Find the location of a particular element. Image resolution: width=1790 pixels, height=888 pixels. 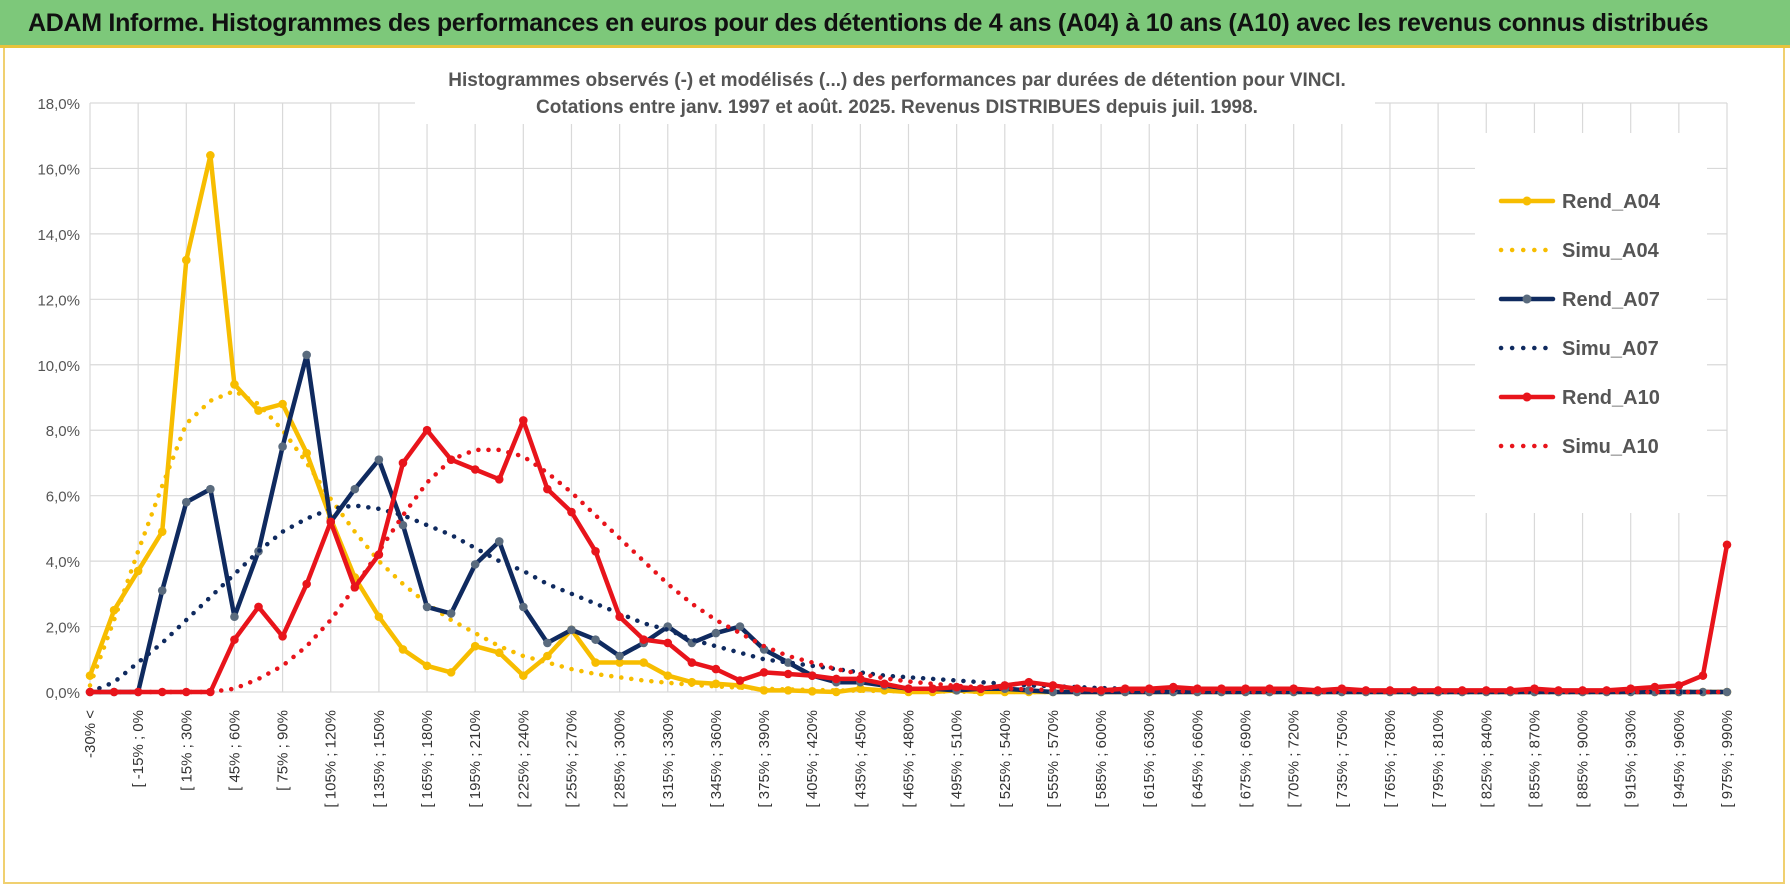

x-tick-label: [ 915% ; 930% is located at coordinates (1631, 759).